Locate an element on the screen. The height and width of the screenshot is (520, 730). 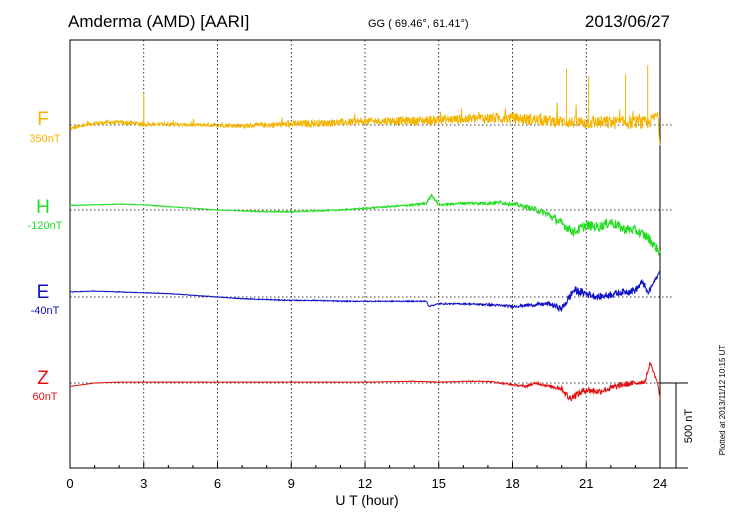
scale-bar-label: 500 nT is located at coordinates (689, 426).